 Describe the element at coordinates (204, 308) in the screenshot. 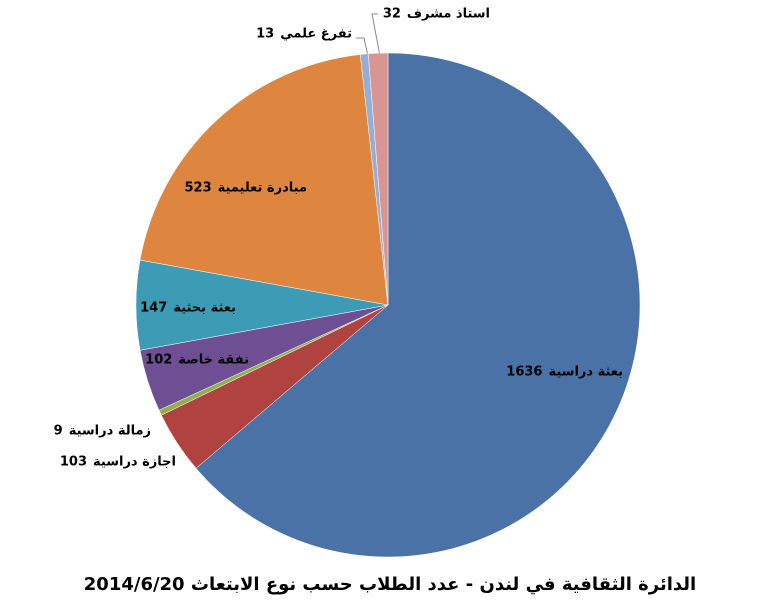

I see `slice-label: بعثة بحثية` at that location.